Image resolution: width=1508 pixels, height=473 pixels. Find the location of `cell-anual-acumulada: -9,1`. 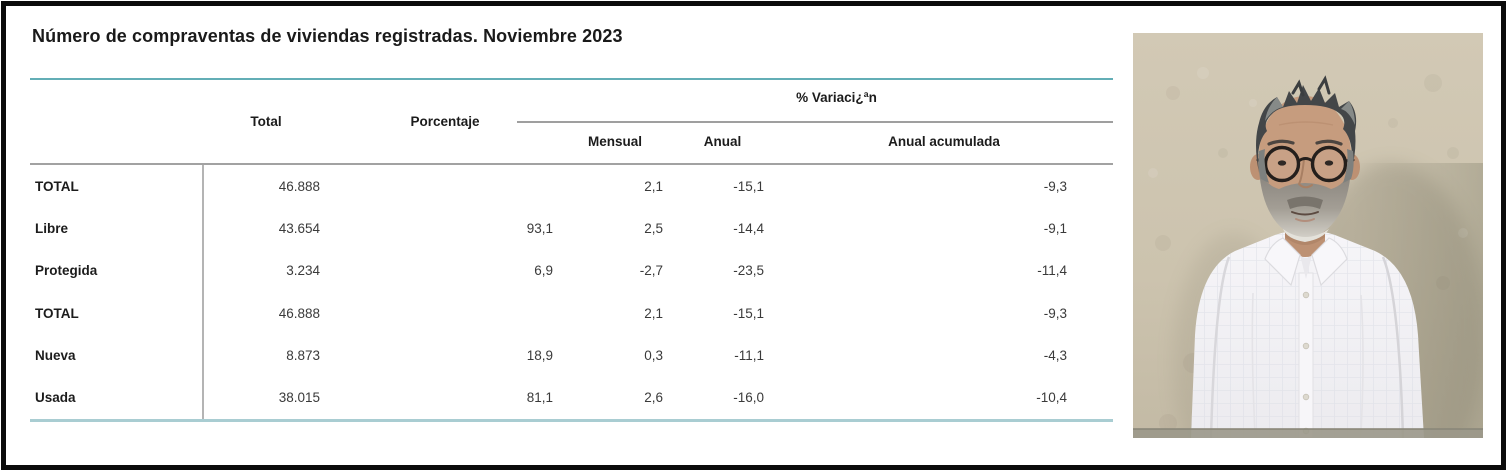

cell-anual-acumulada: -9,1 is located at coordinates (1055, 228).